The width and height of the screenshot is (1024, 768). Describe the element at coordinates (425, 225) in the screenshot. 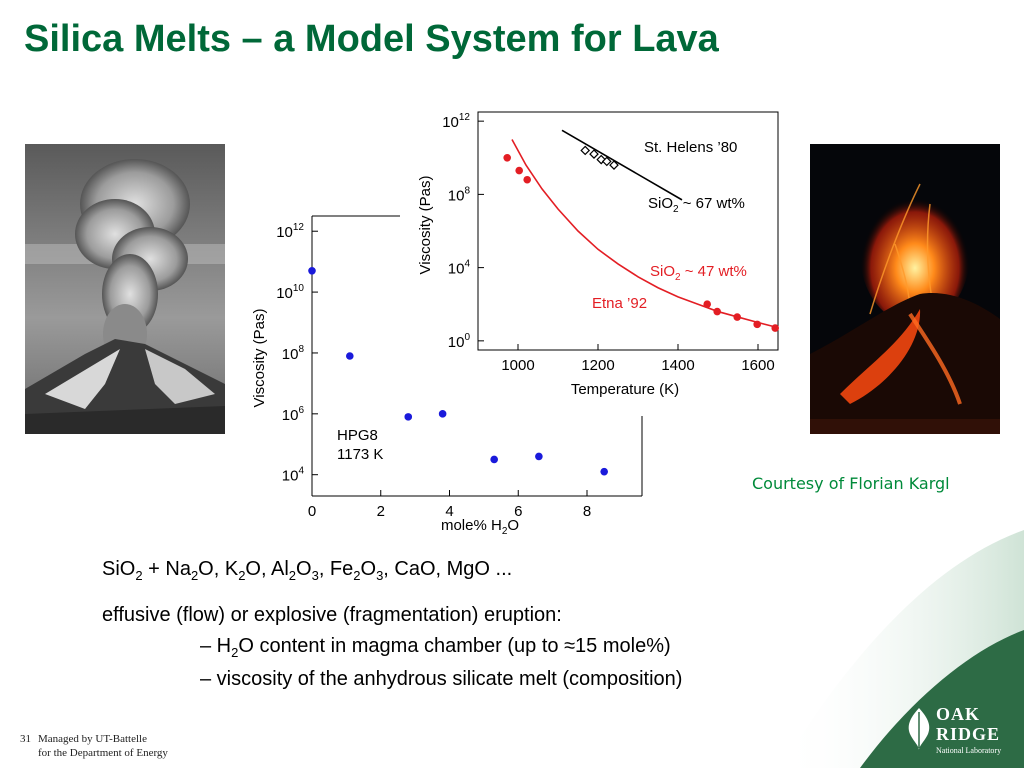

I see `temperature-chart-ylabel: Viscosity (Pas)` at that location.